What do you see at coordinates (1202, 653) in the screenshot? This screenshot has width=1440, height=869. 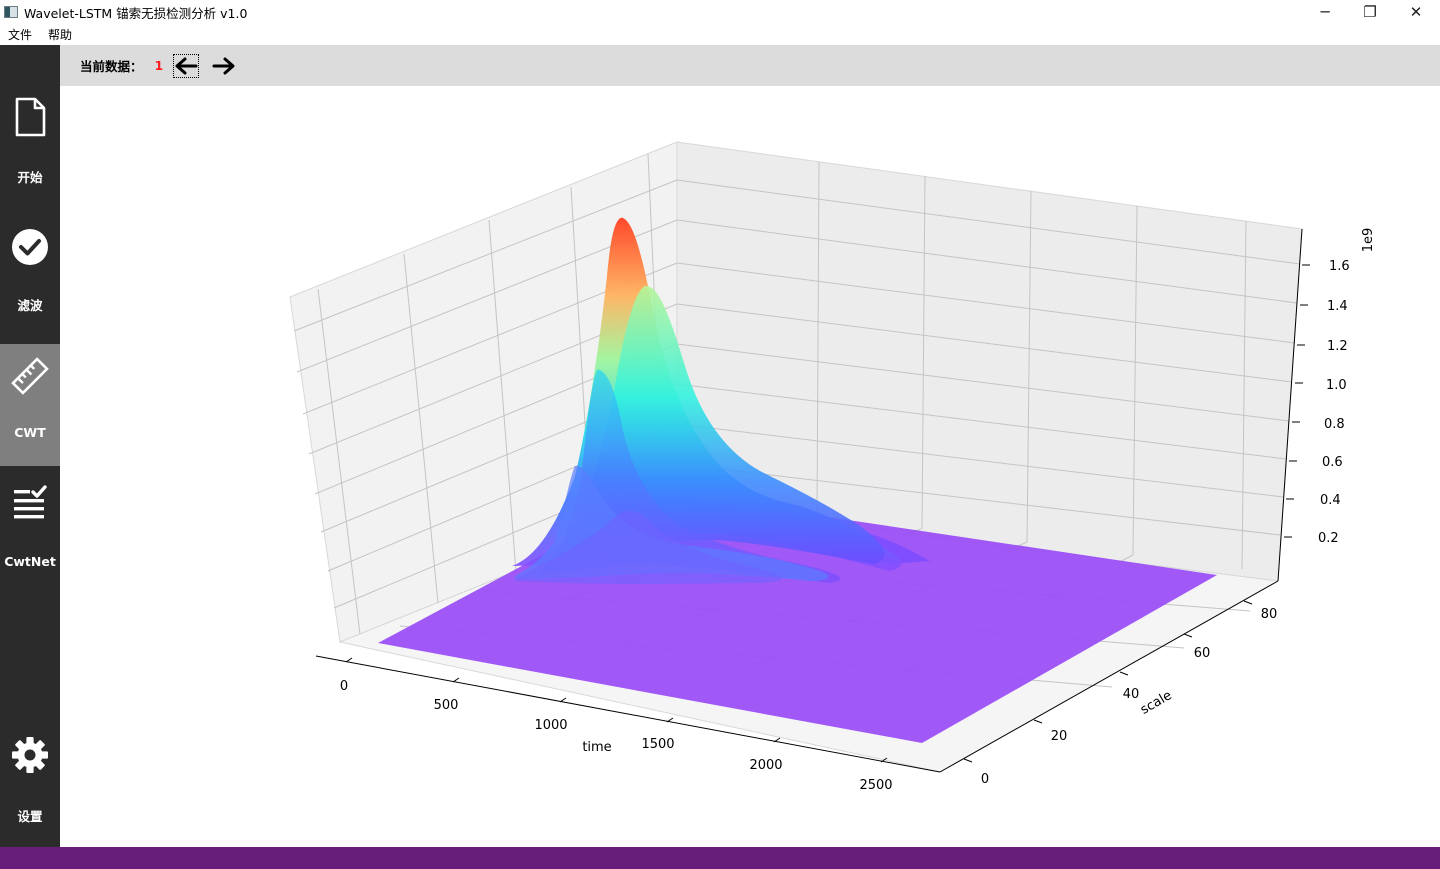 I see `scale-tick-label: 60` at bounding box center [1202, 653].